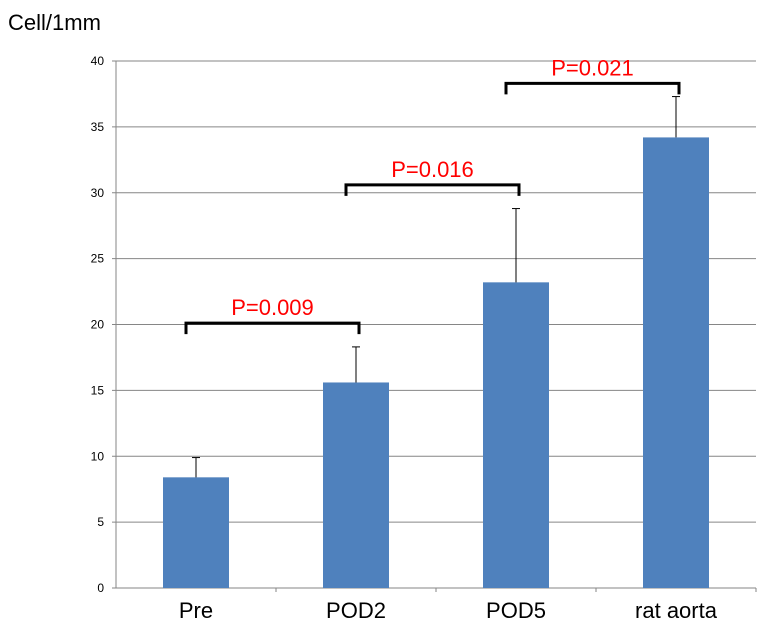  I want to click on y-tick-label: 0, so click(100, 588).